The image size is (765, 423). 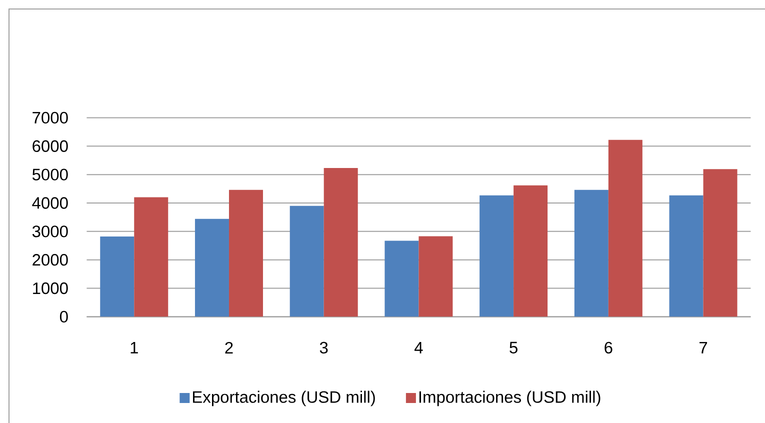 What do you see at coordinates (509, 398) in the screenshot?
I see `legend-label: Importaciones (USD mill)` at bounding box center [509, 398].